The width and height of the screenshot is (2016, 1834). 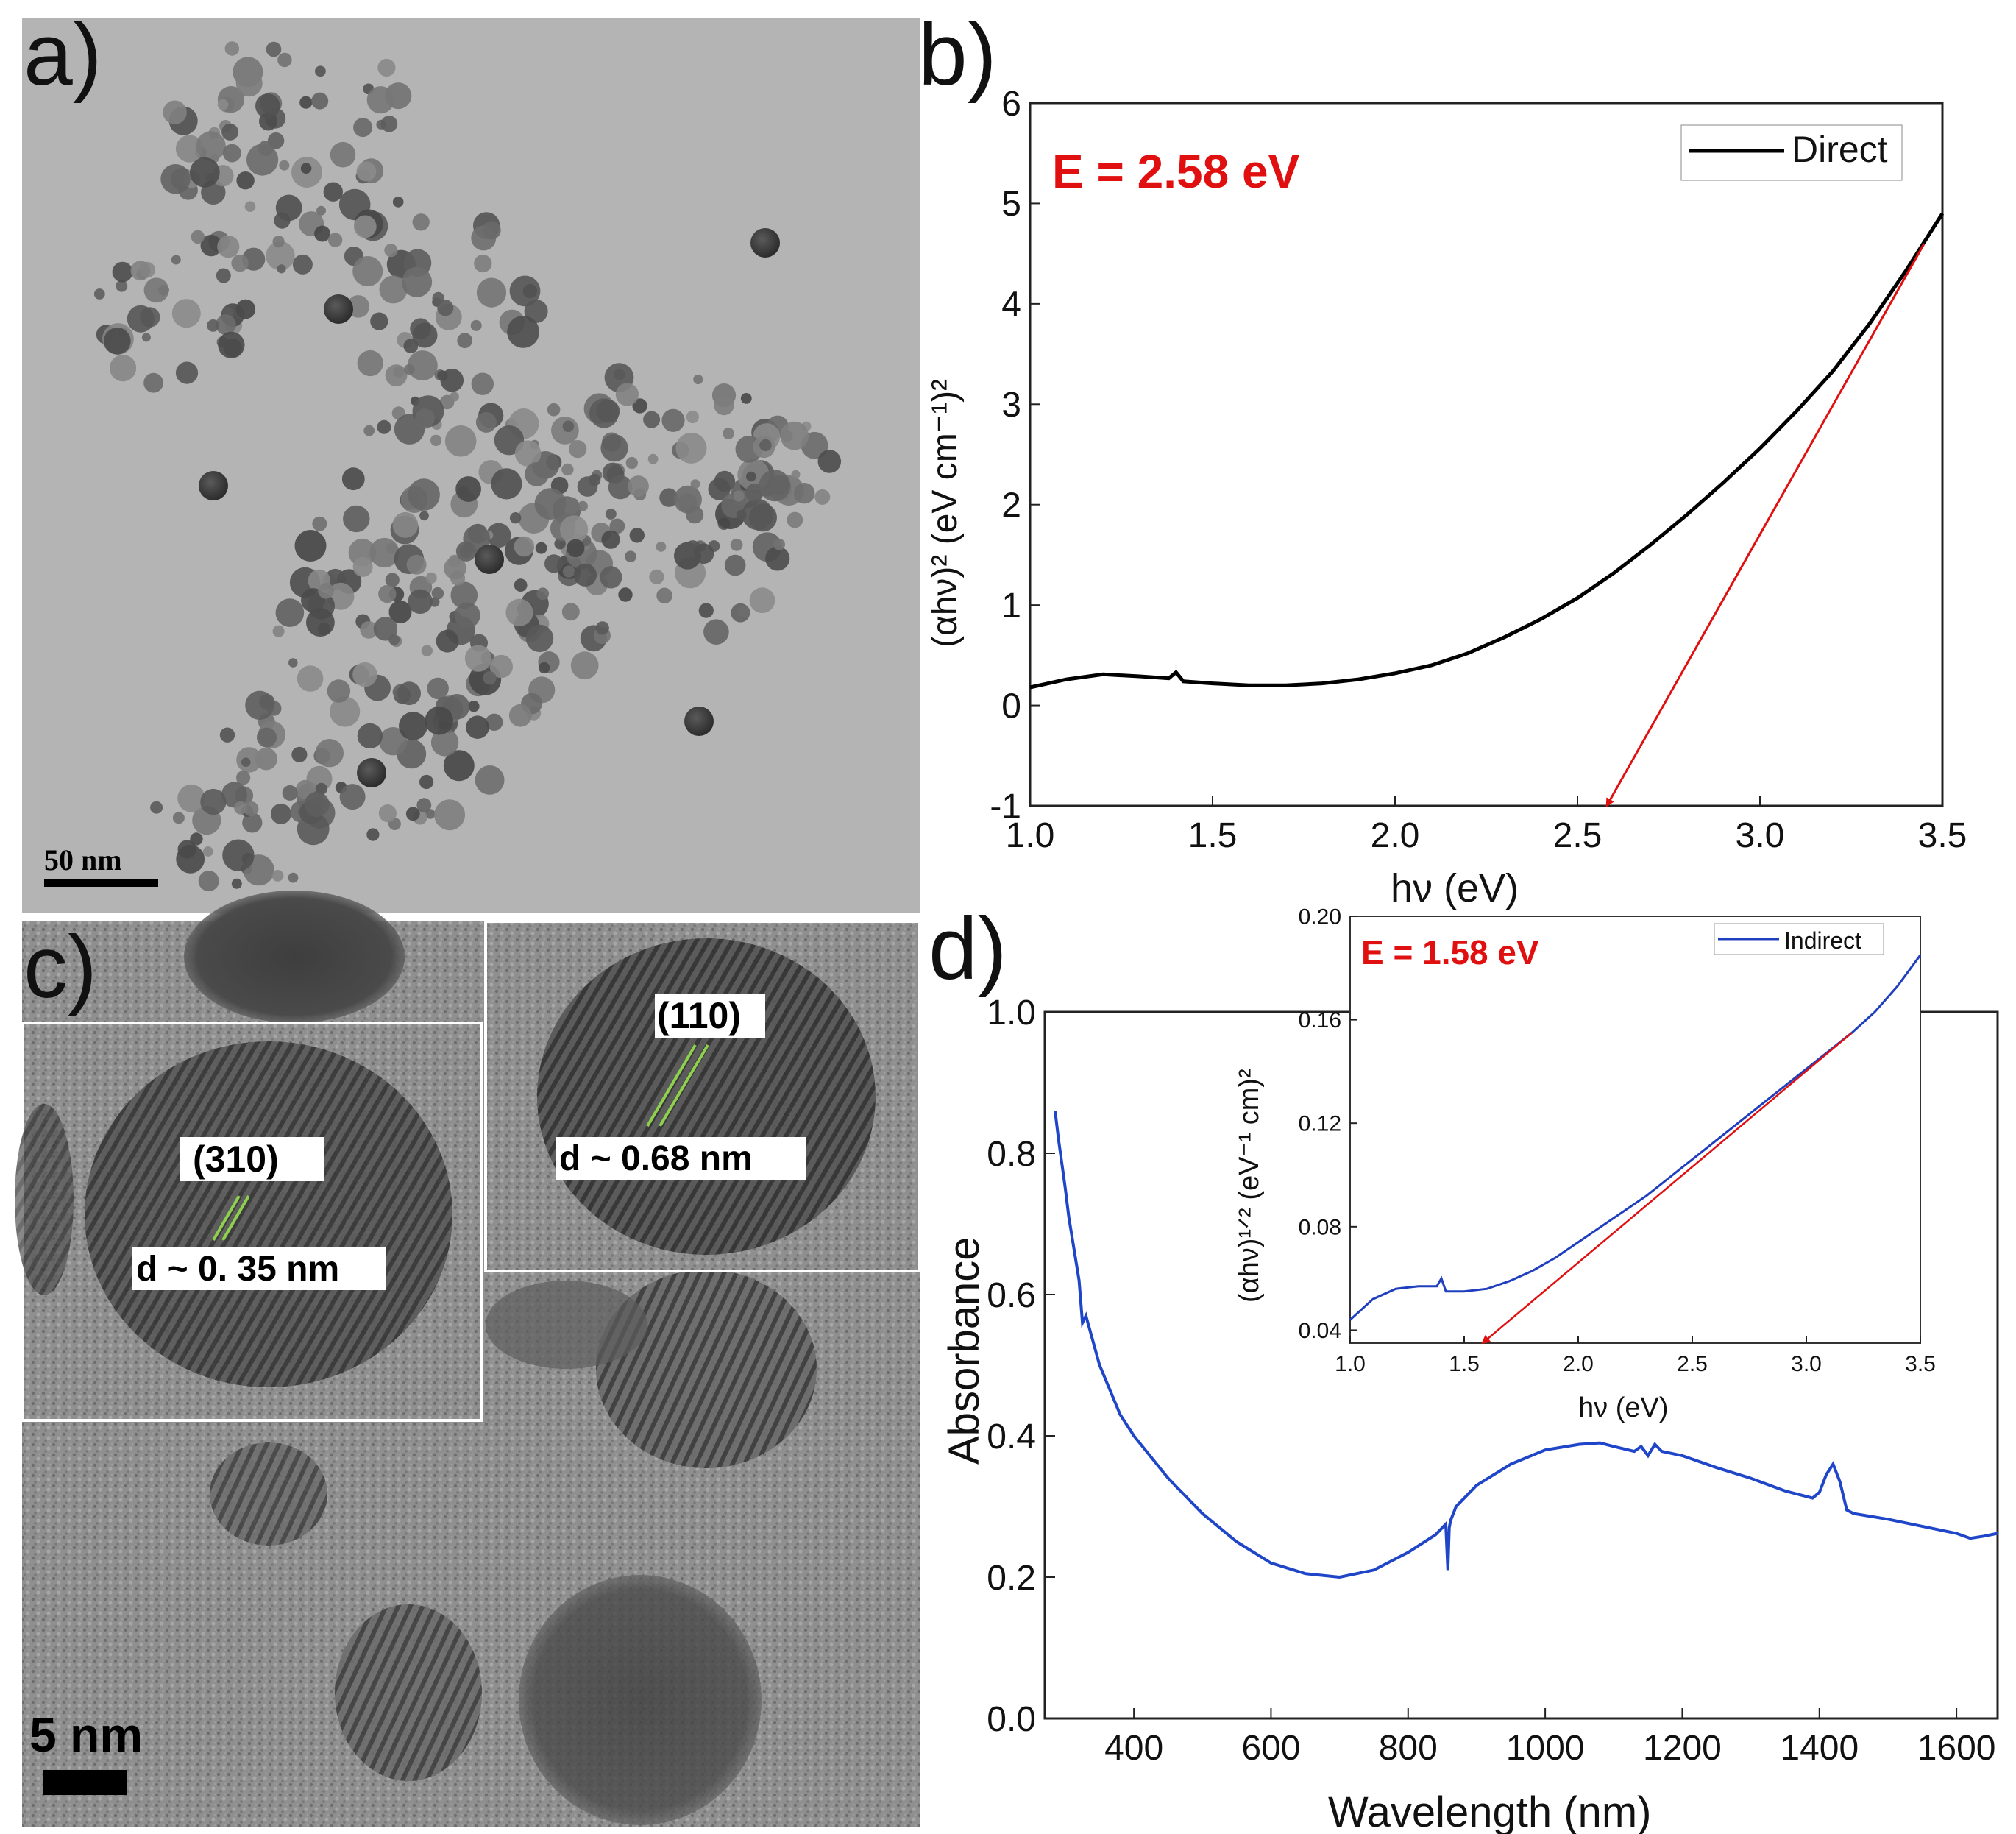 I want to click on y-tick-label: 0.16, so click(x=1320, y=1020).